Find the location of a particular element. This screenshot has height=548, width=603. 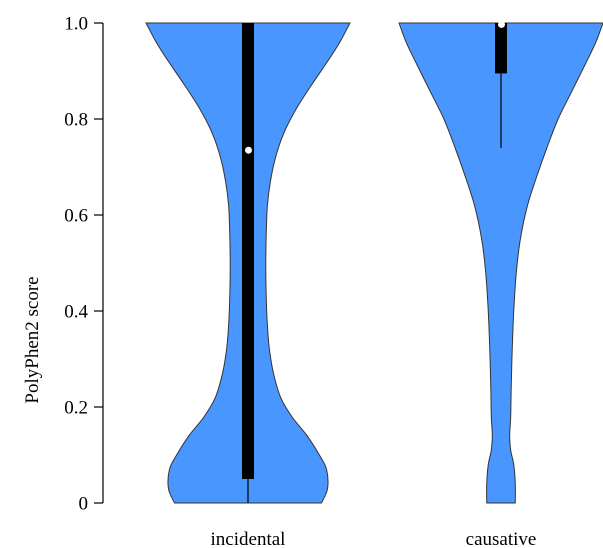

category-labels: incidental causative is located at coordinates (374, 538).